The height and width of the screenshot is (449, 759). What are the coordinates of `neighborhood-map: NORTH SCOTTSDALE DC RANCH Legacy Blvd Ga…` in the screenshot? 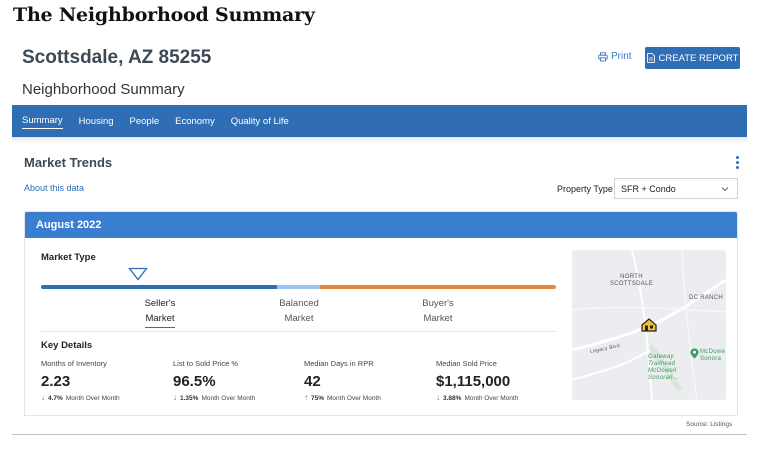 It's located at (649, 325).